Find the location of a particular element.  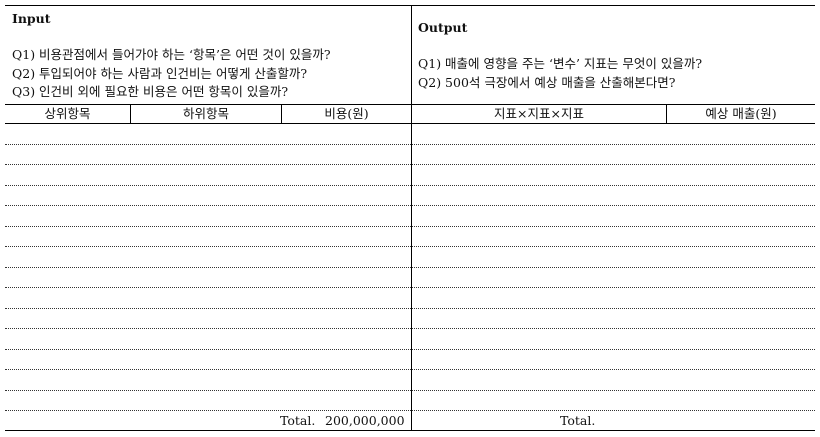

input-question: Q3) 인건비 외에 필요한 비용은 어떤 항목이 있을까? is located at coordinates (150, 91).